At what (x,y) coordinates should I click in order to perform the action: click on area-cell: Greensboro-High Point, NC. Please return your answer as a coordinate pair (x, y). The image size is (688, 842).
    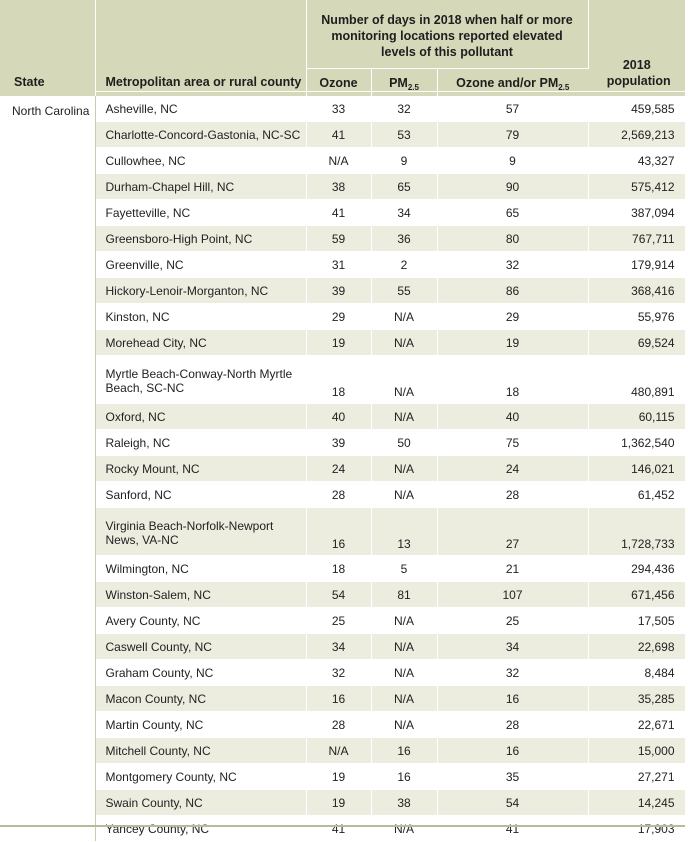
    Looking at the image, I should click on (201, 238).